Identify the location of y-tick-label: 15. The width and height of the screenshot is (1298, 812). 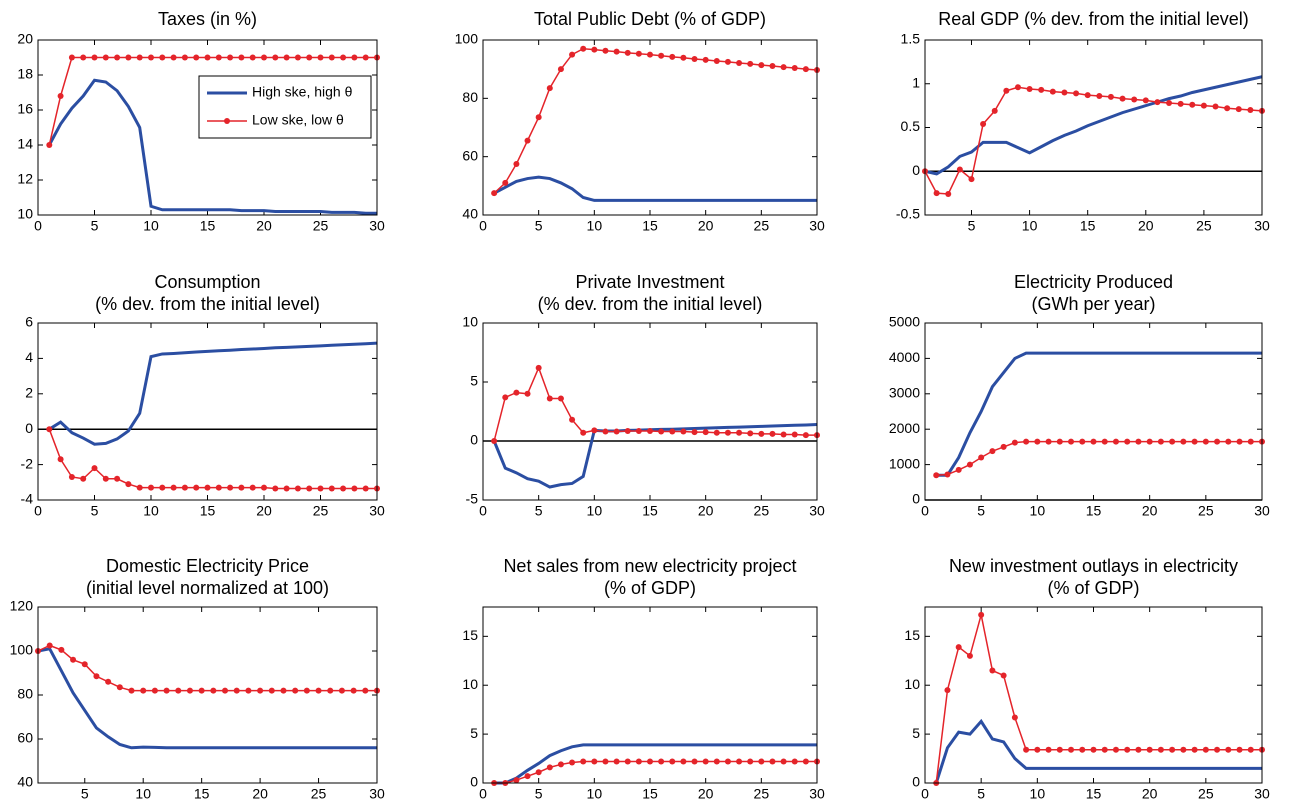
(470, 635).